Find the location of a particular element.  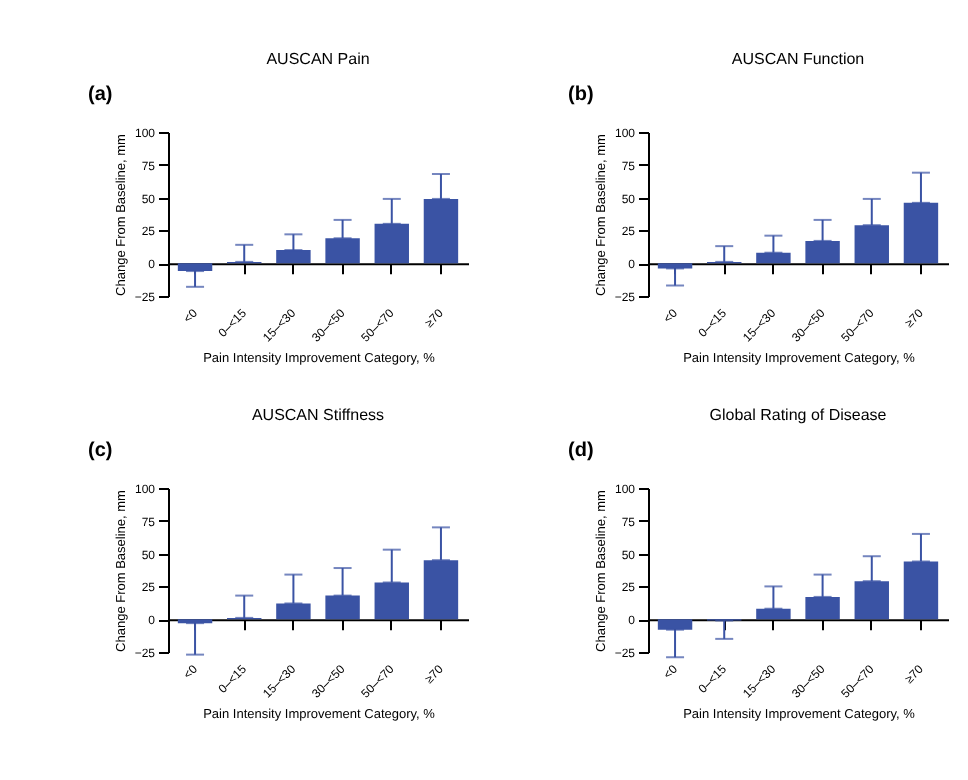

chart-title: Global Rating of Disease is located at coordinates (798, 415).